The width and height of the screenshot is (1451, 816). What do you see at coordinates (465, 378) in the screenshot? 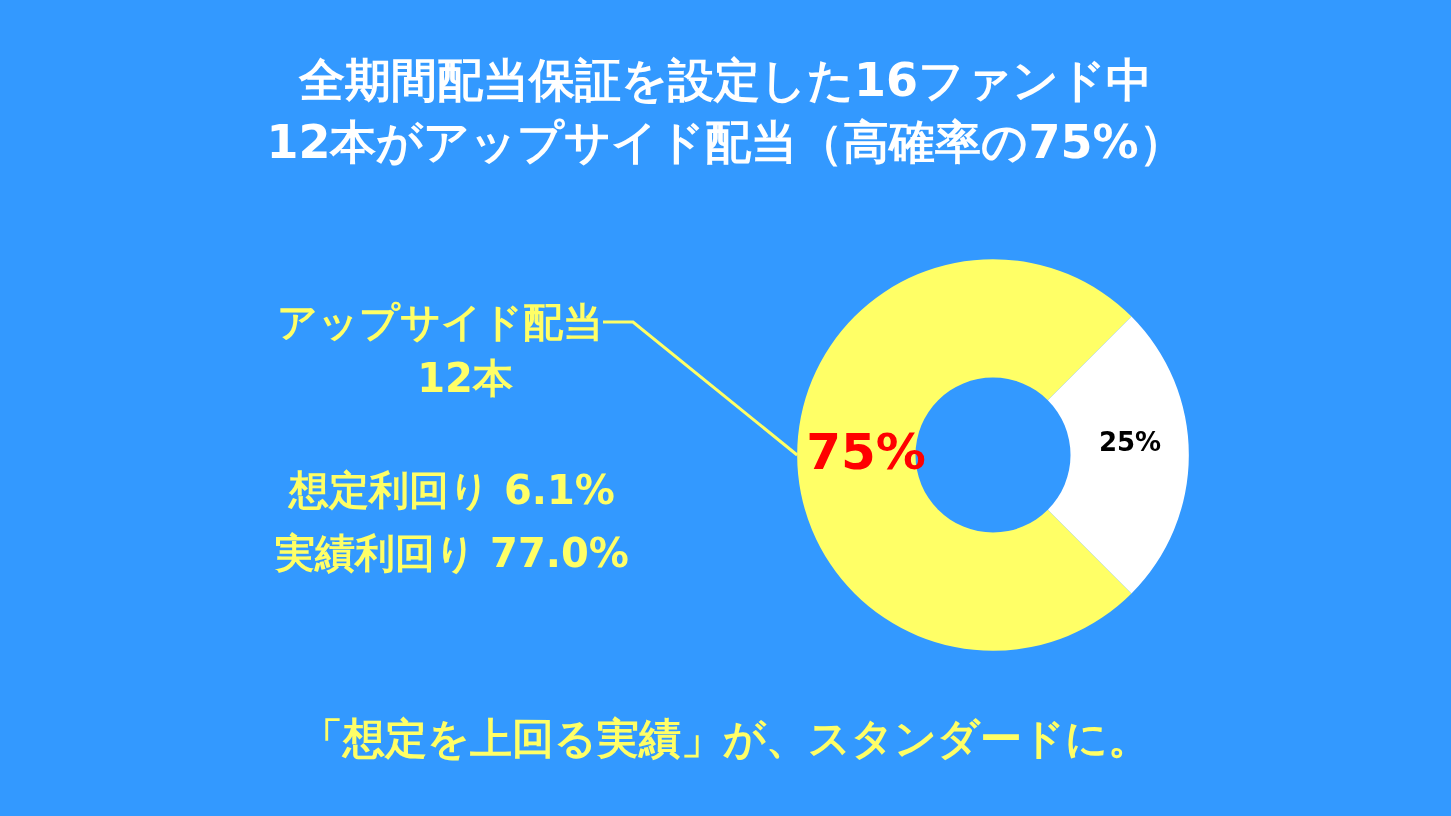
I see `text: 12本` at bounding box center [465, 378].